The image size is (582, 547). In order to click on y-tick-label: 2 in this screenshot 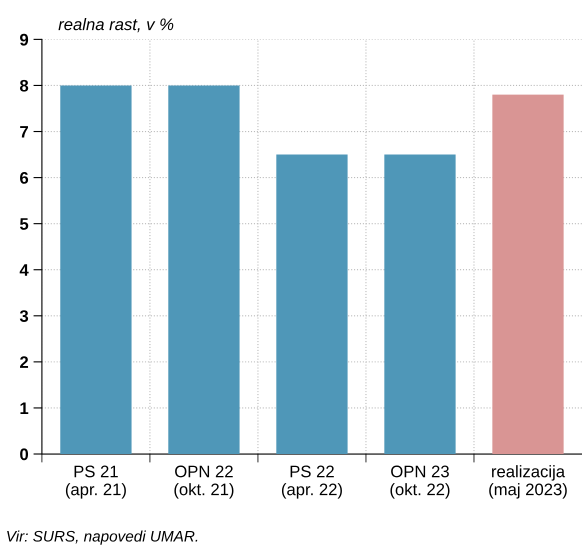, I will do `click(24, 362)`.